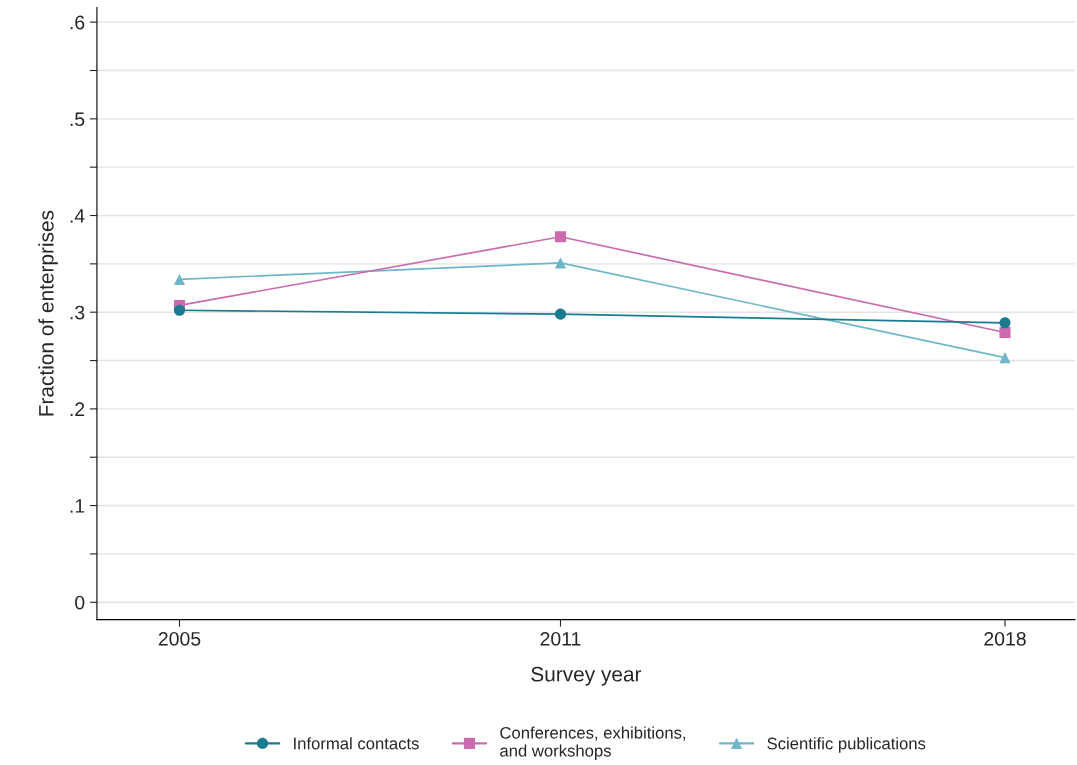  I want to click on x-tick-label: 2005, so click(179, 638).